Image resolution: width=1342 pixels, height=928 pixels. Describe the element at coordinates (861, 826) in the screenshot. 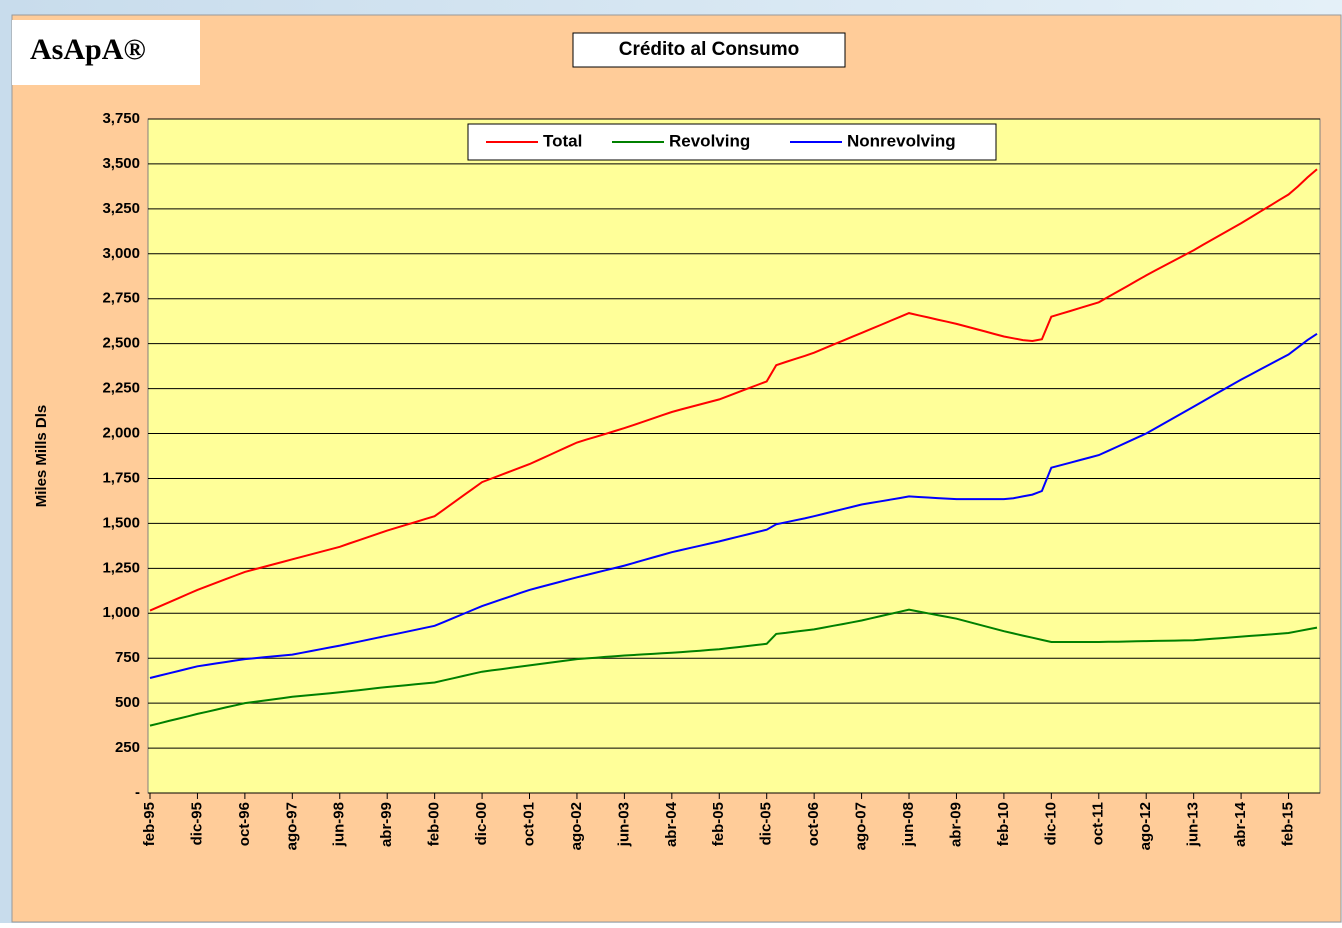

I see `x-tick-label: ago-07` at that location.